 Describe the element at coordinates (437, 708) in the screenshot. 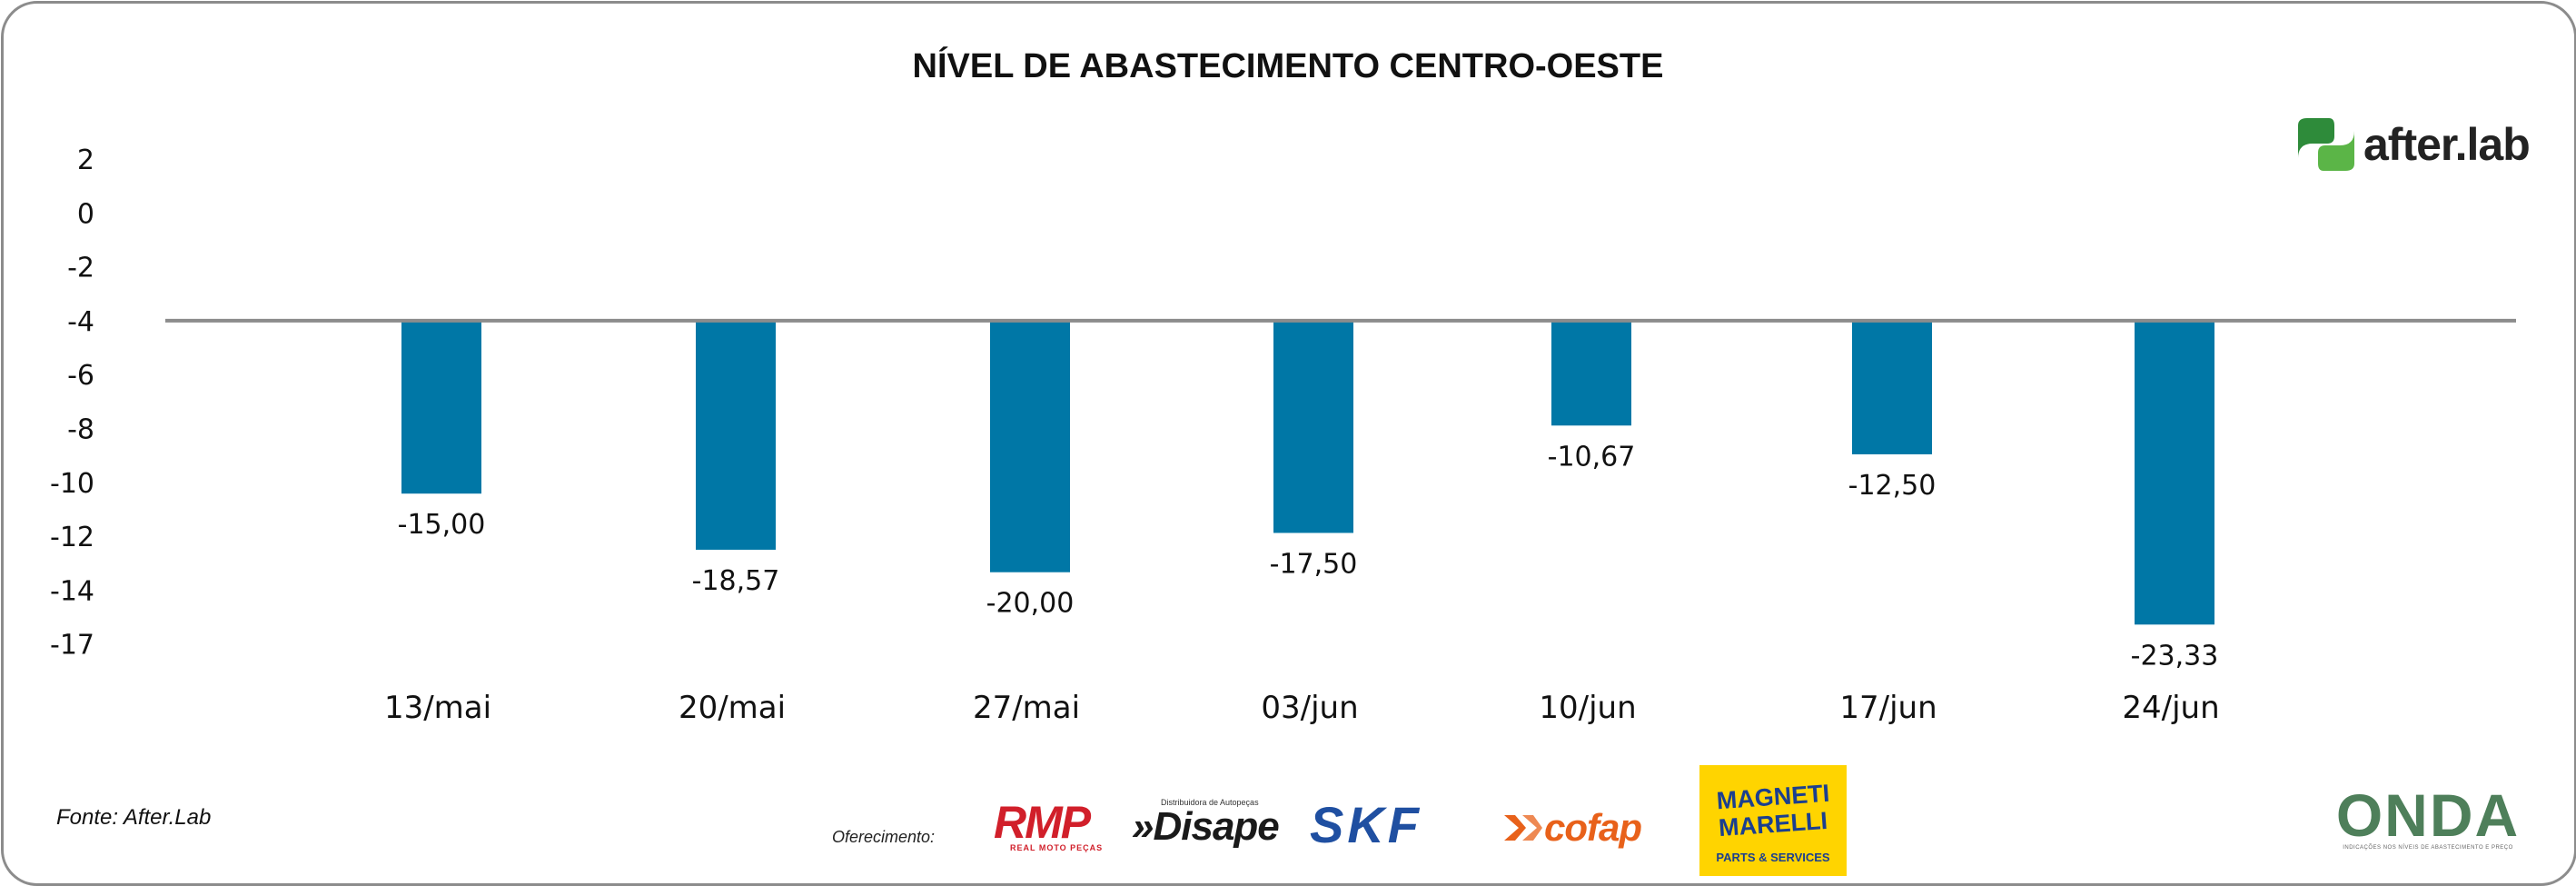

I see `x-tick-label: 13/mai` at that location.